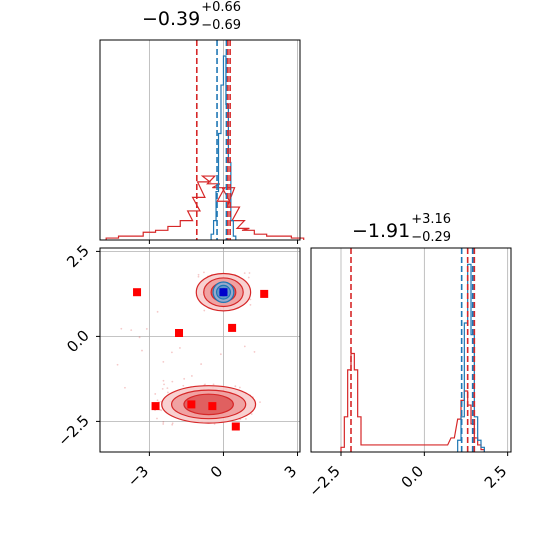 This screenshot has width=550, height=554. Describe the element at coordinates (496, 477) in the screenshot. I see `param-2-x-tick-label: 2.5` at that location.